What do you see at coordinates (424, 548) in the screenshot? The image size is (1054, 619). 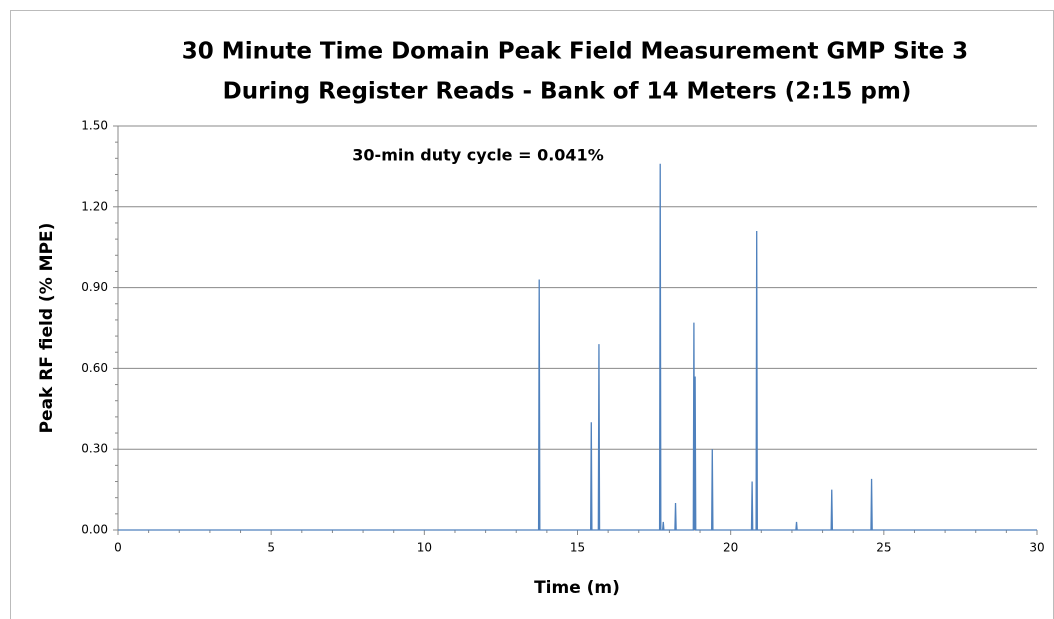 I see `x-tick-label: 10` at bounding box center [424, 548].